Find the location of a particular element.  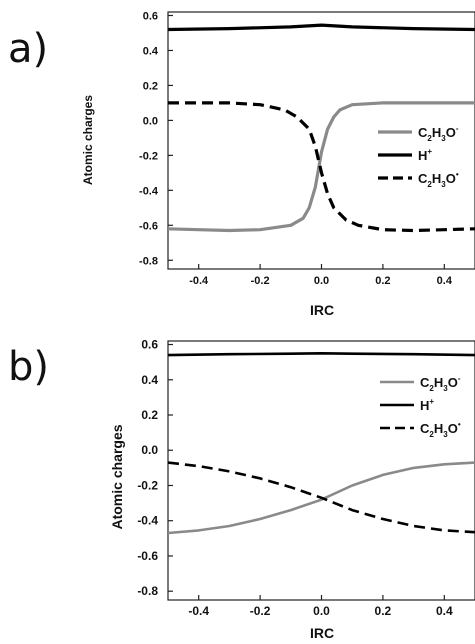

legend-label-a-0: C2H3O- is located at coordinates (438, 133).